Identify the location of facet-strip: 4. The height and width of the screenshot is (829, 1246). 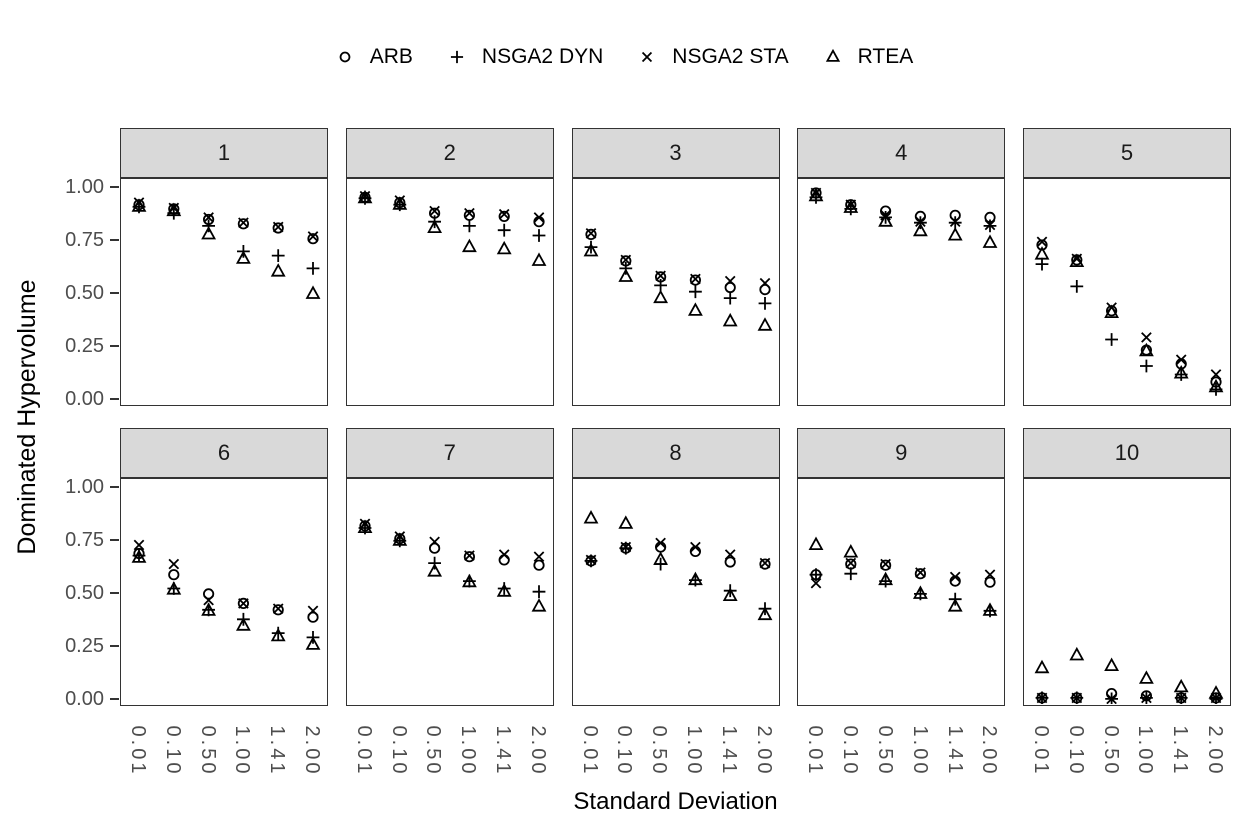
(901, 153).